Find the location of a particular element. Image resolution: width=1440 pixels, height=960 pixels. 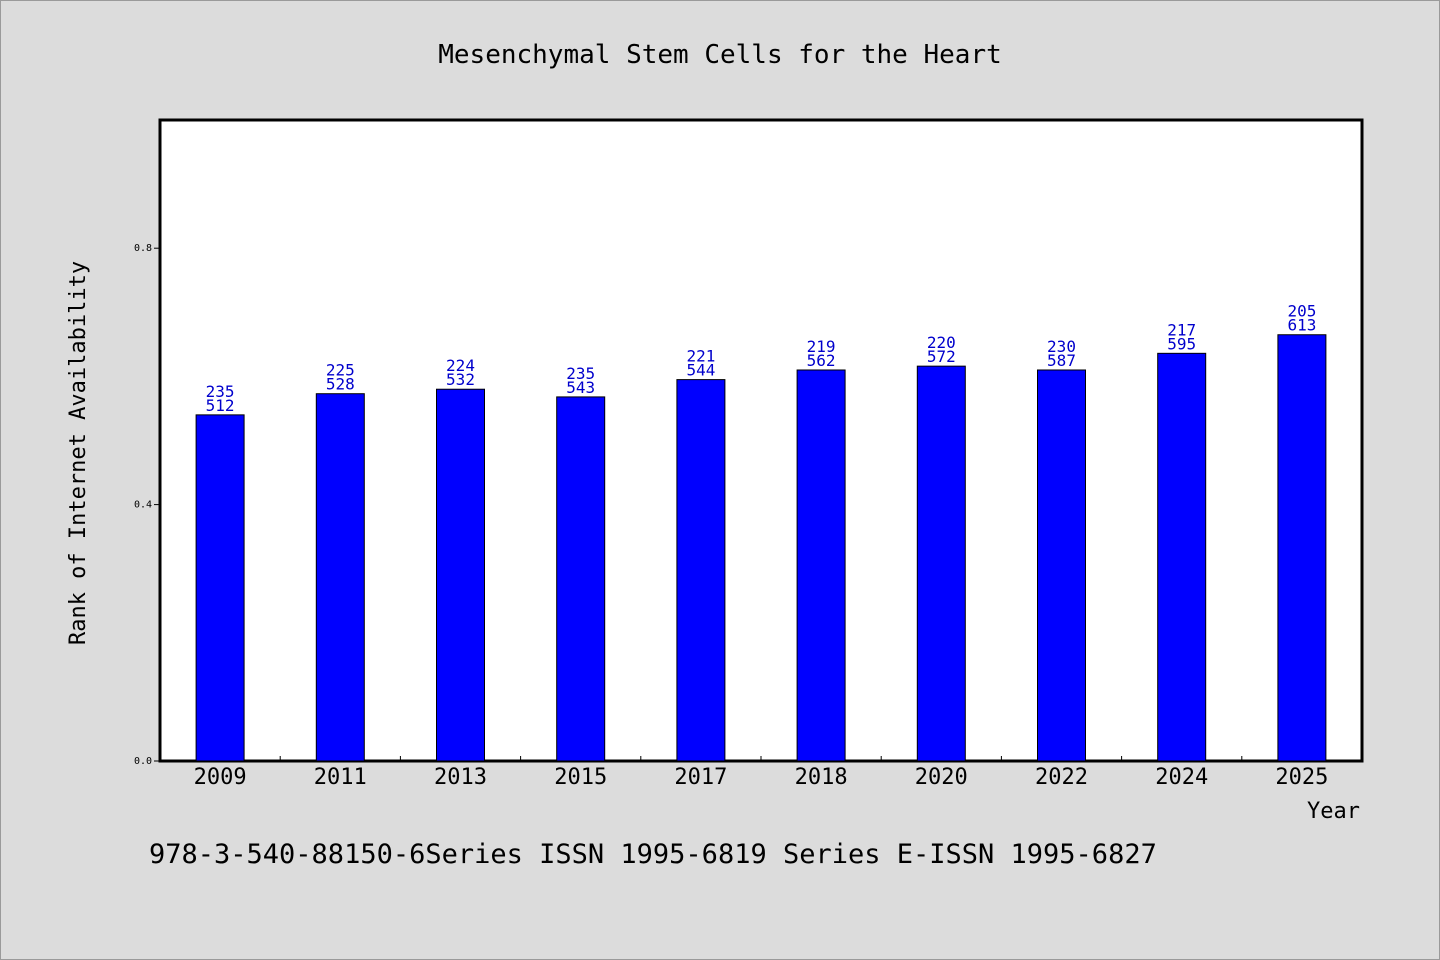

bar-label-top: 205 is located at coordinates (1301, 311).